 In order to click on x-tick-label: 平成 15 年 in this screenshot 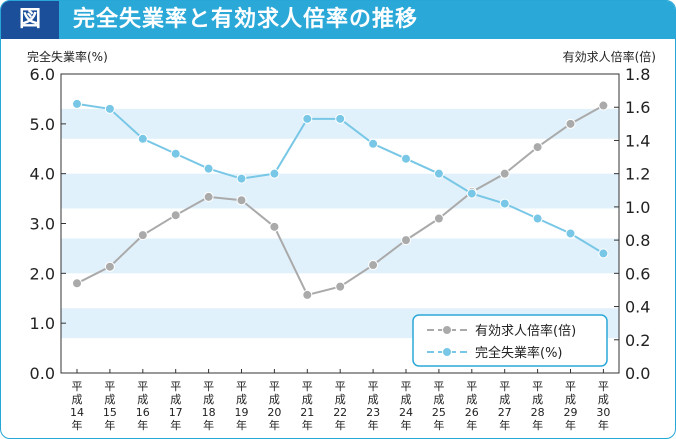, I will do `click(110, 406)`.